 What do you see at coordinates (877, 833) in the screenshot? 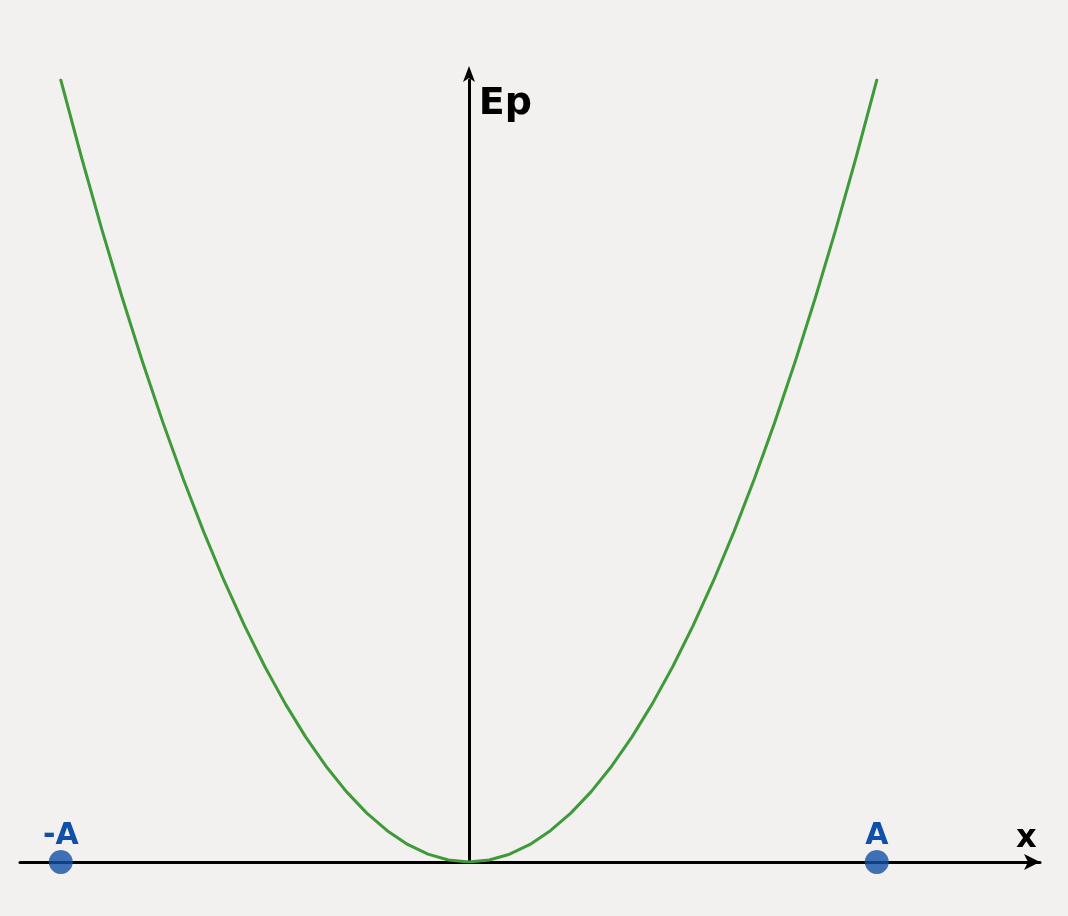
I see `x-tick-label: A` at bounding box center [877, 833].